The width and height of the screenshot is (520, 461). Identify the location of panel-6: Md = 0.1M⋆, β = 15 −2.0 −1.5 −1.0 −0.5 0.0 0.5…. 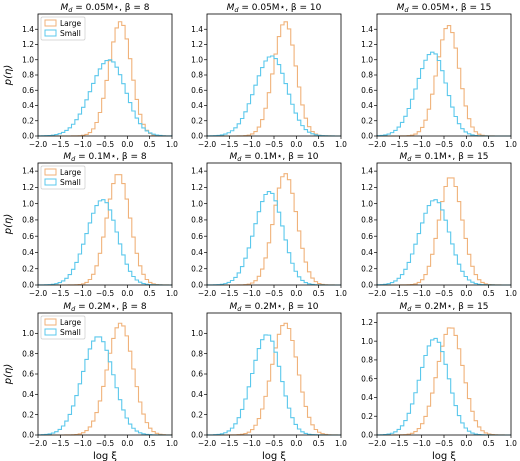
(439, 225).